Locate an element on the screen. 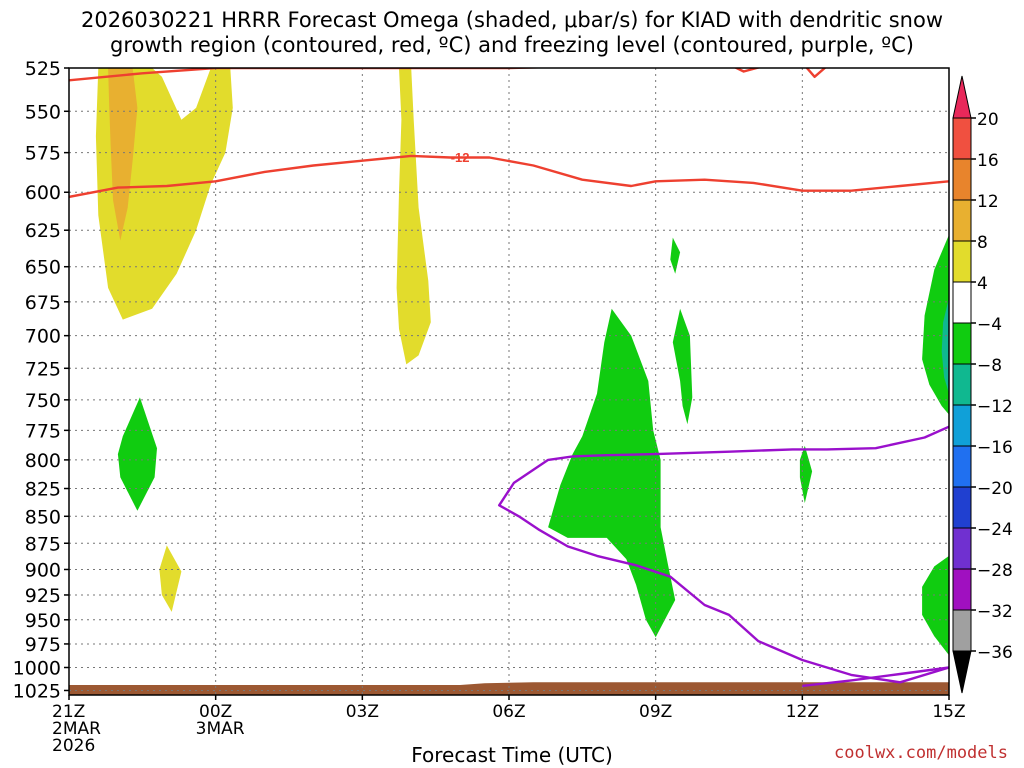  x-tick-label: 00Z is located at coordinates (215, 712).